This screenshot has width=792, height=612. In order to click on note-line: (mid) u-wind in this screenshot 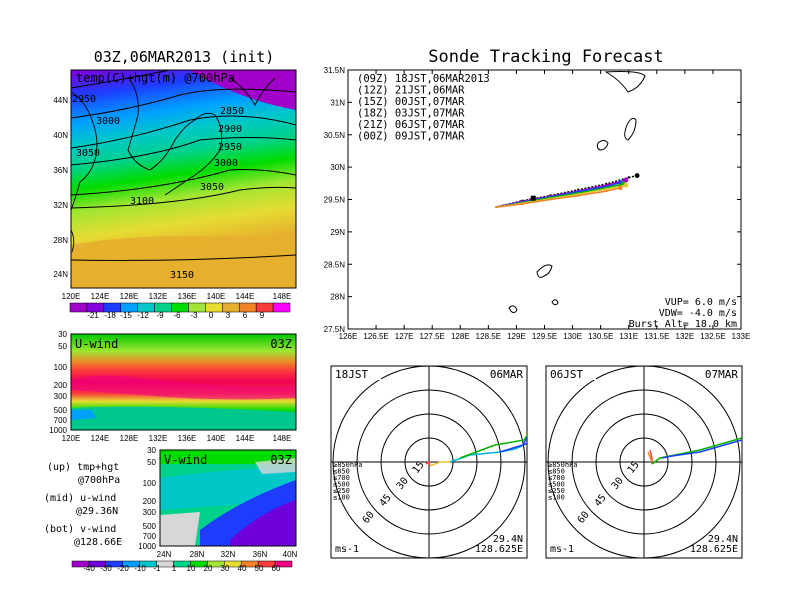, I will do `click(80, 498)`.